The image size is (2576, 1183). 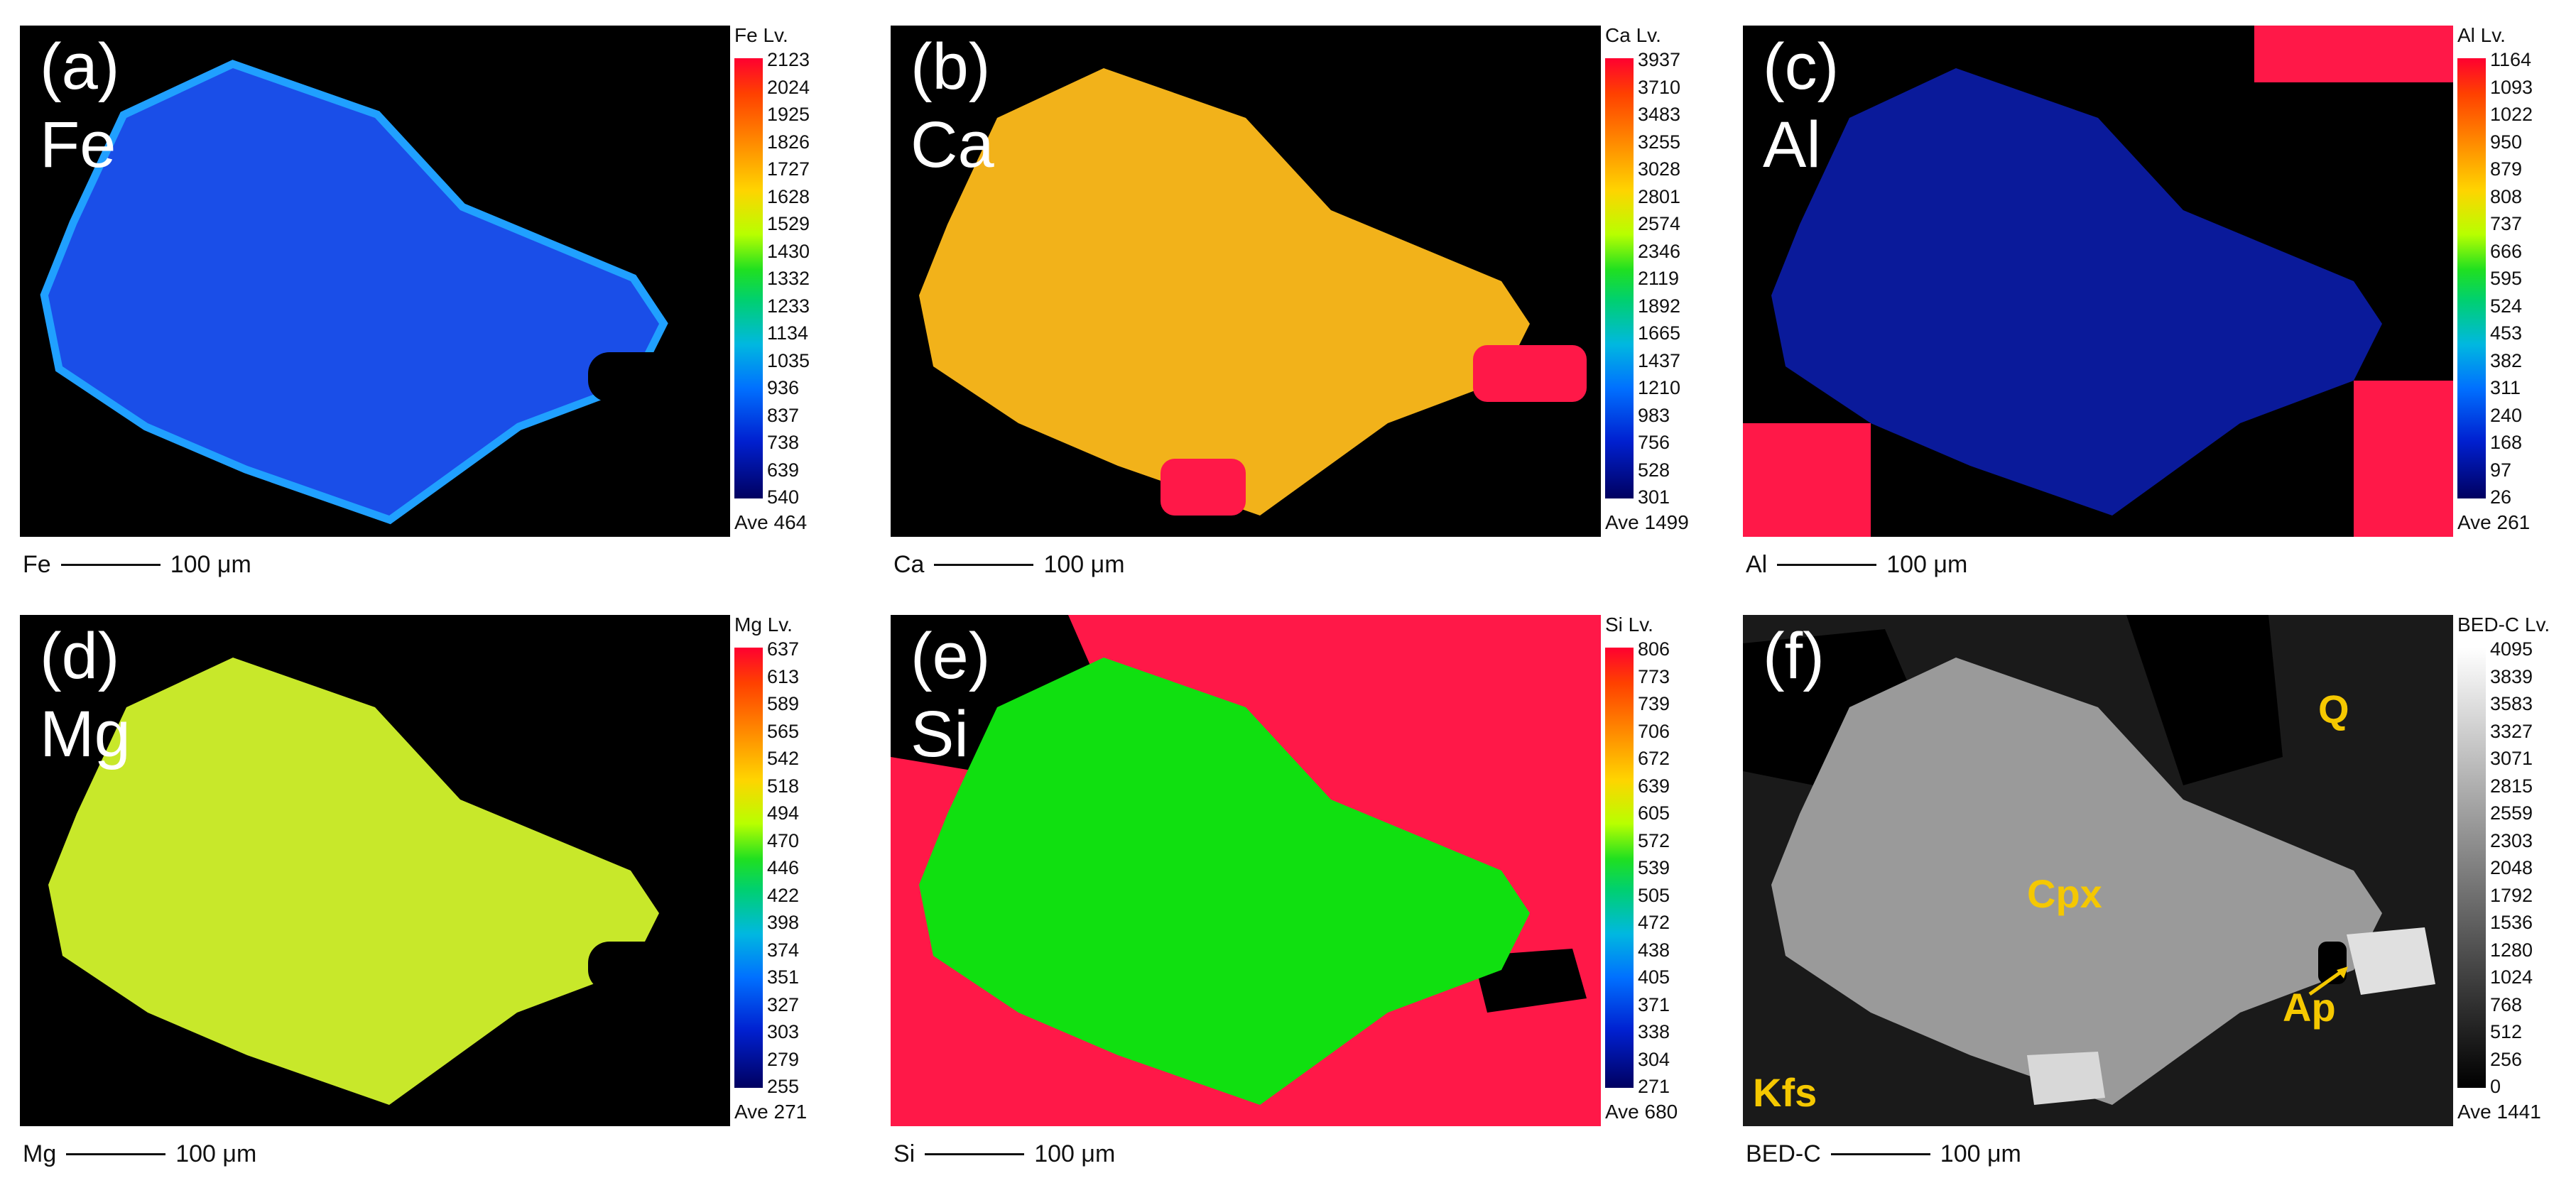 I want to click on colorbar-tick-label: 2346, so click(x=1659, y=251).